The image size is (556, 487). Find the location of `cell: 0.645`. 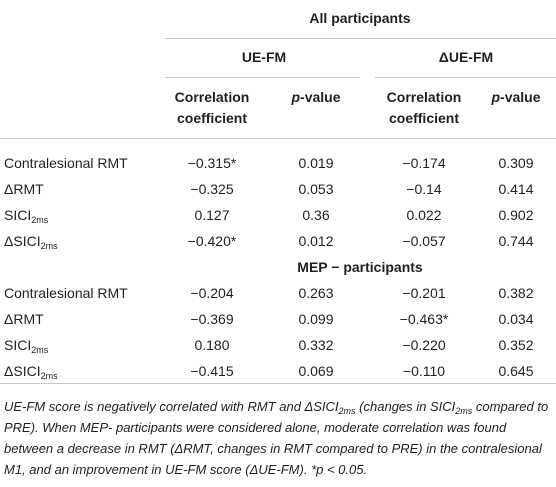

cell: 0.645 is located at coordinates (516, 371).